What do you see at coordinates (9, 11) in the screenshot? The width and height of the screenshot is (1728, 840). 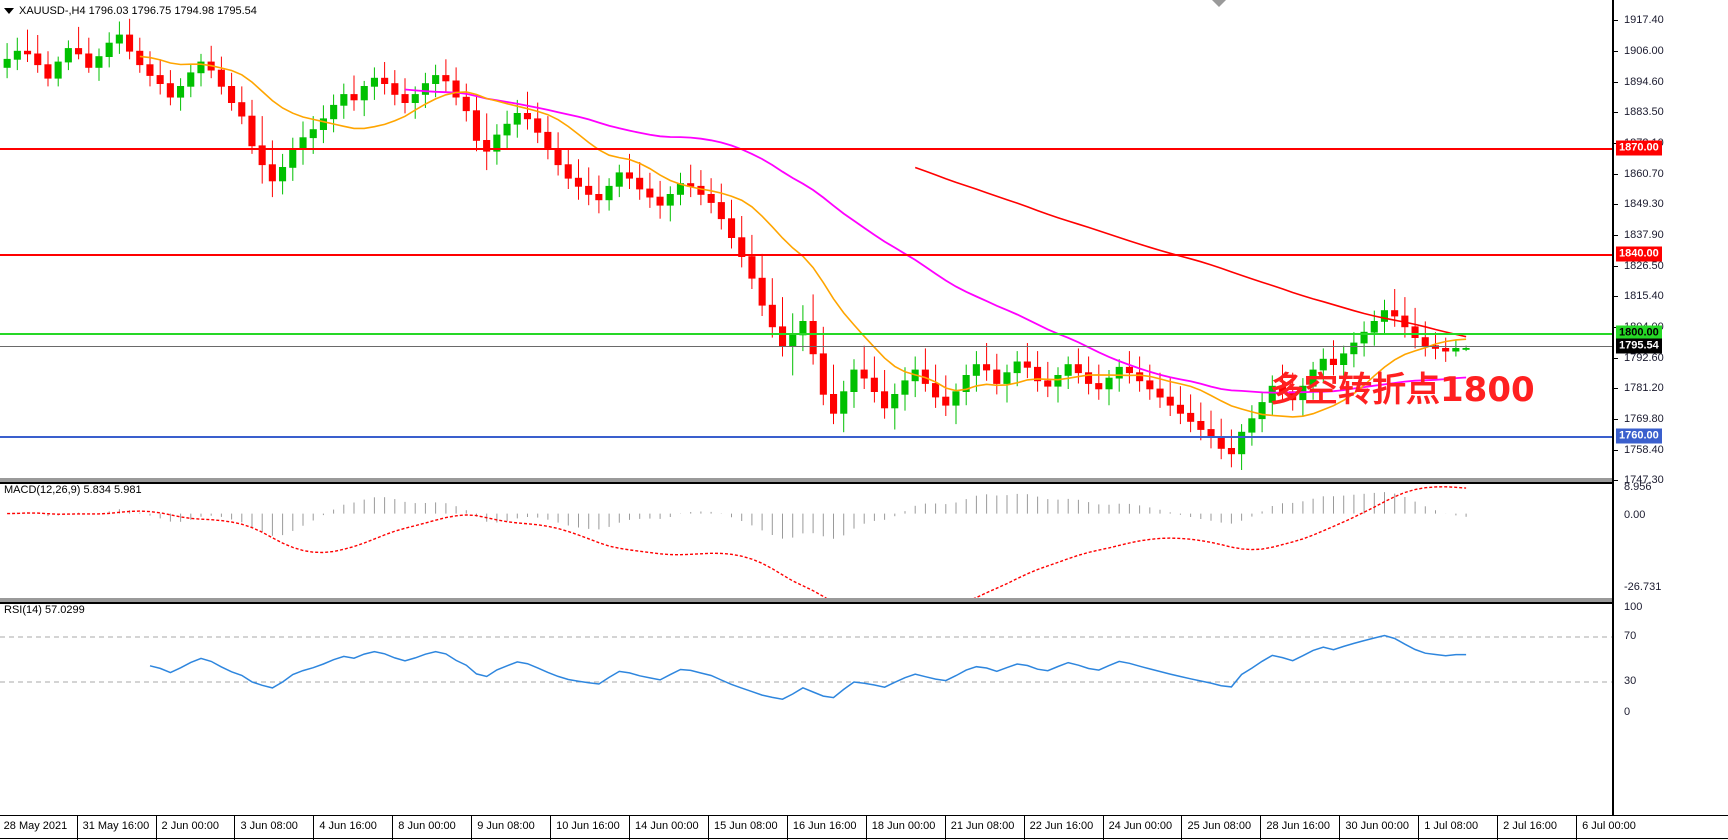 I see `caret-down-icon` at bounding box center [9, 11].